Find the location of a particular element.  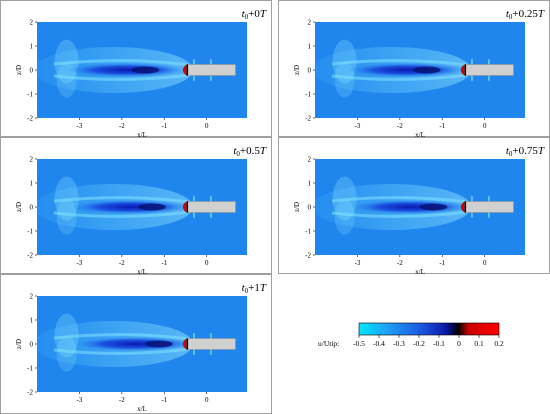

colorbar-tick-label: -0.3 is located at coordinates (399, 343).